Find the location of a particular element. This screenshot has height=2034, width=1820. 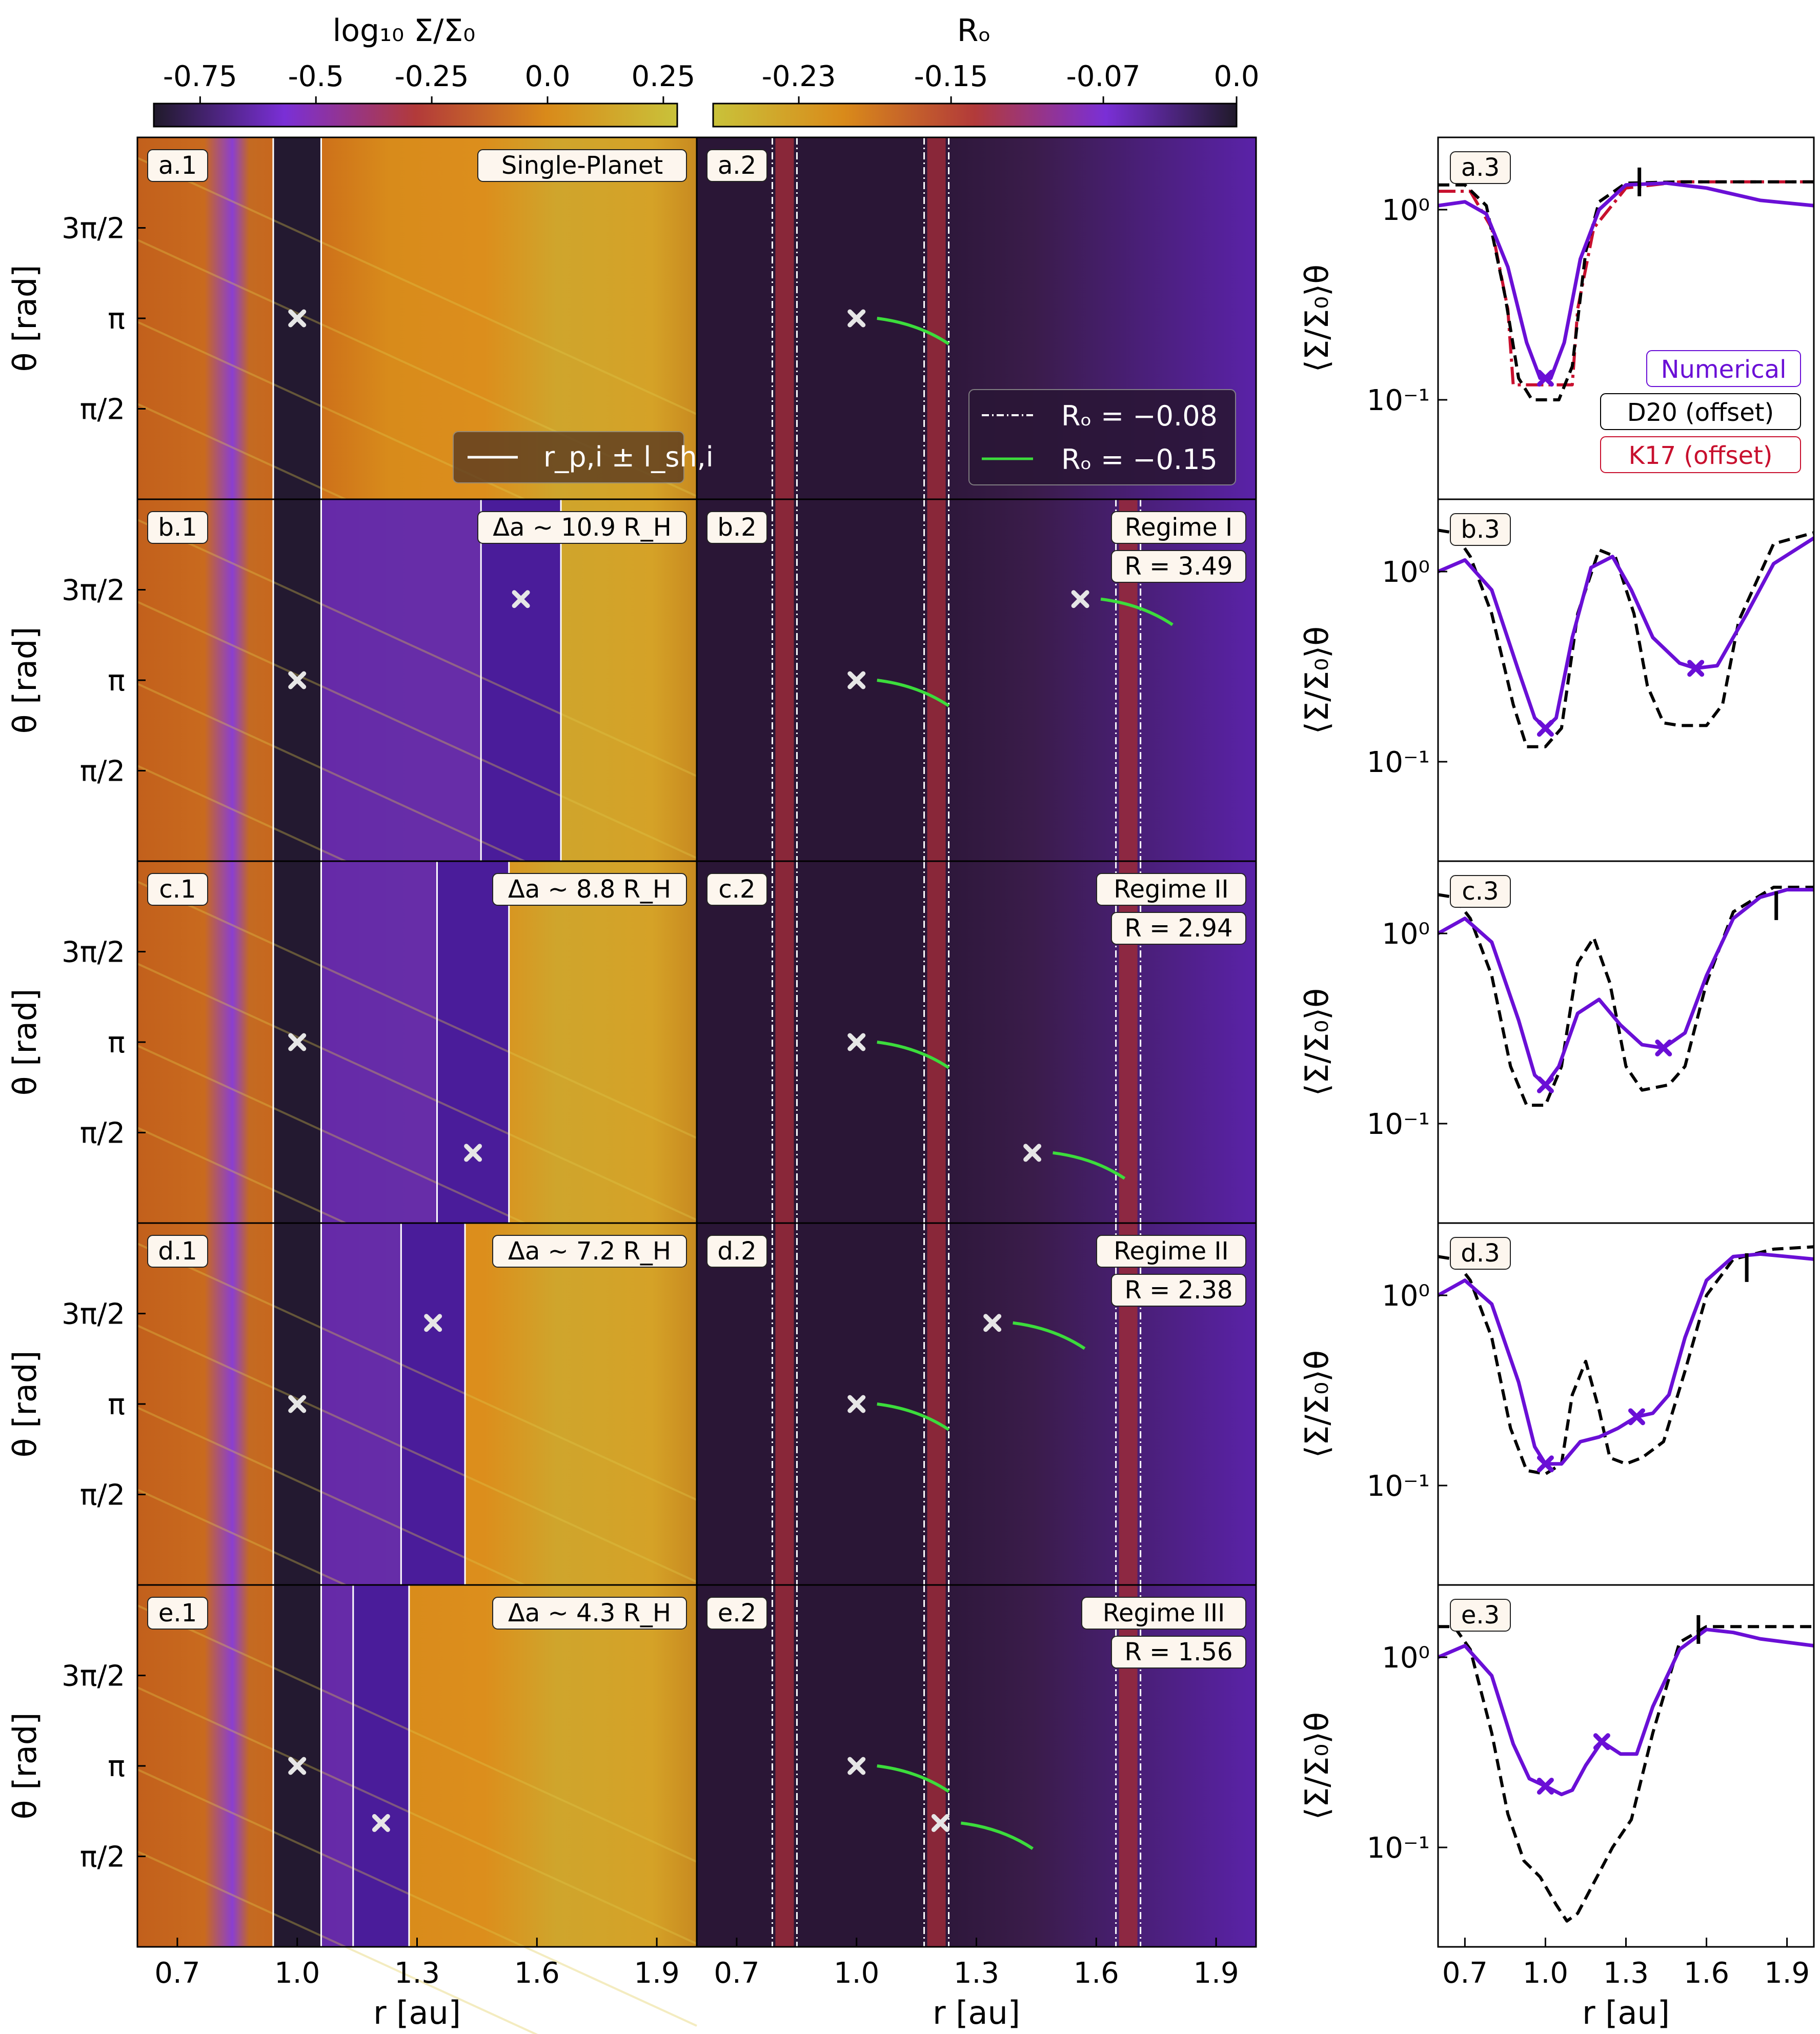

panel-label-c.2-text: c.2 is located at coordinates (736, 889).